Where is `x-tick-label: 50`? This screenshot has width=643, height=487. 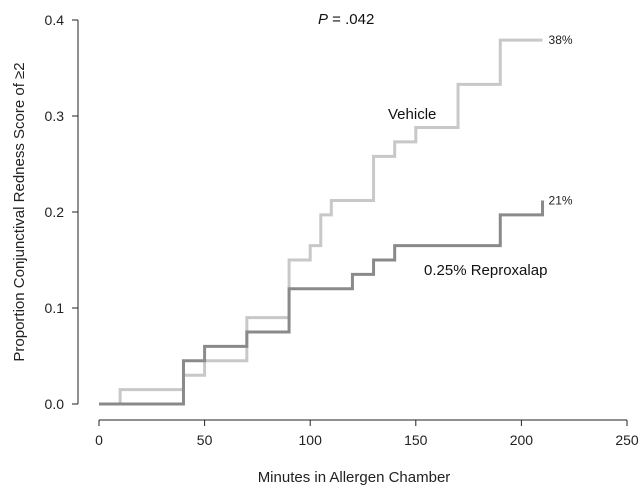 x-tick-label: 50 is located at coordinates (205, 440).